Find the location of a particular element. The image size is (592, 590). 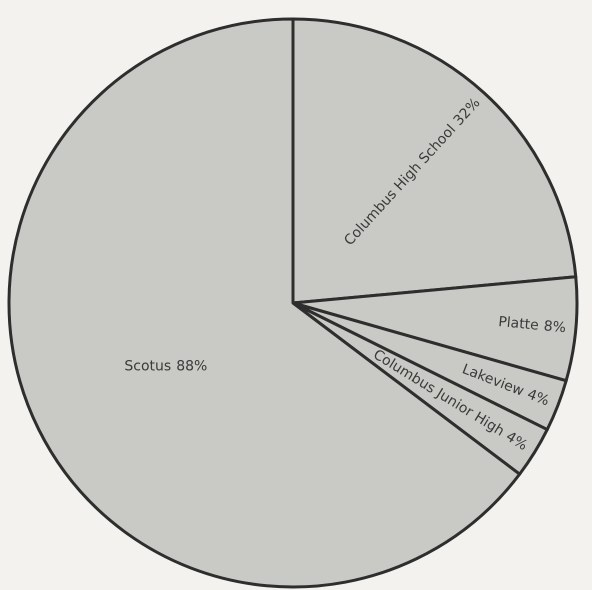

slice-label: Scotus 88% is located at coordinates (165, 366).